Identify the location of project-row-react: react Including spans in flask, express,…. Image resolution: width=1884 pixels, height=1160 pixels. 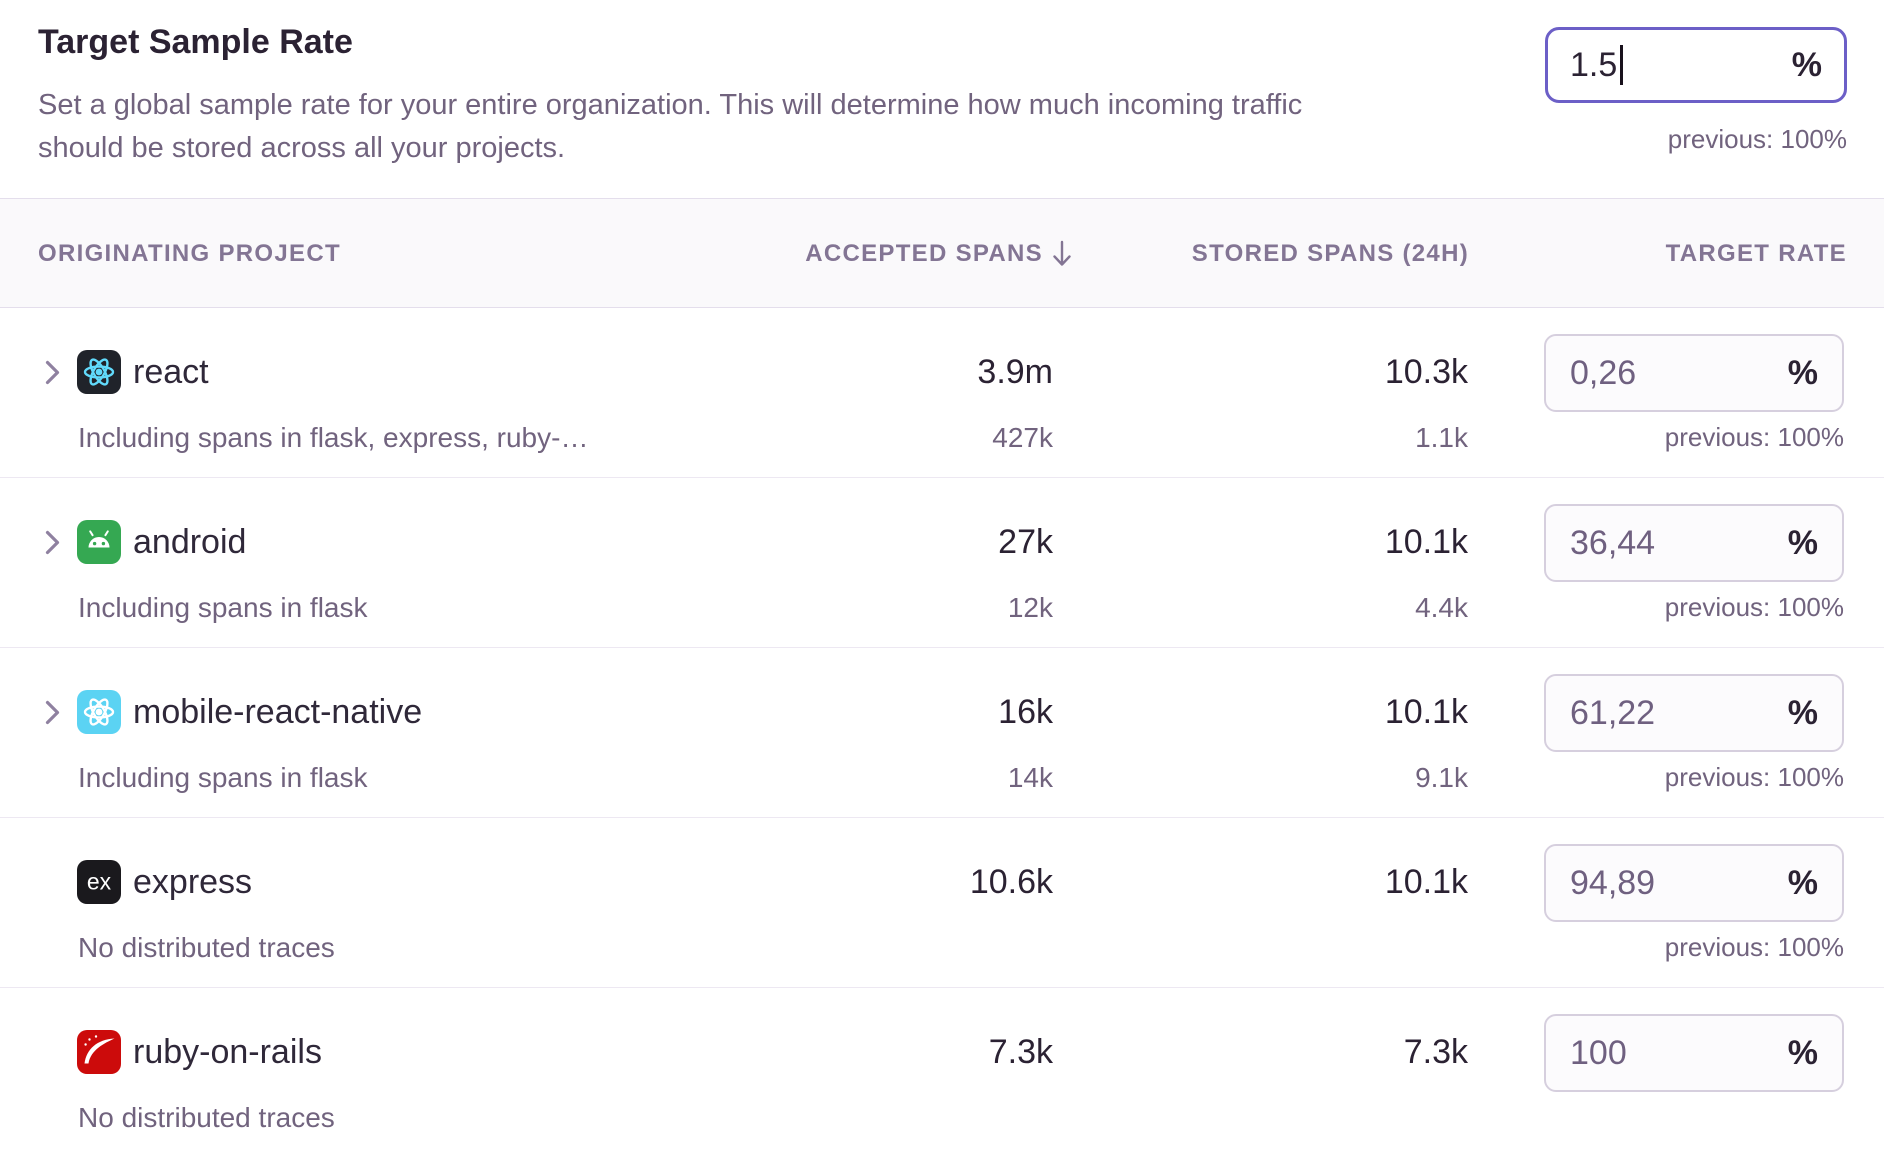
(942, 393).